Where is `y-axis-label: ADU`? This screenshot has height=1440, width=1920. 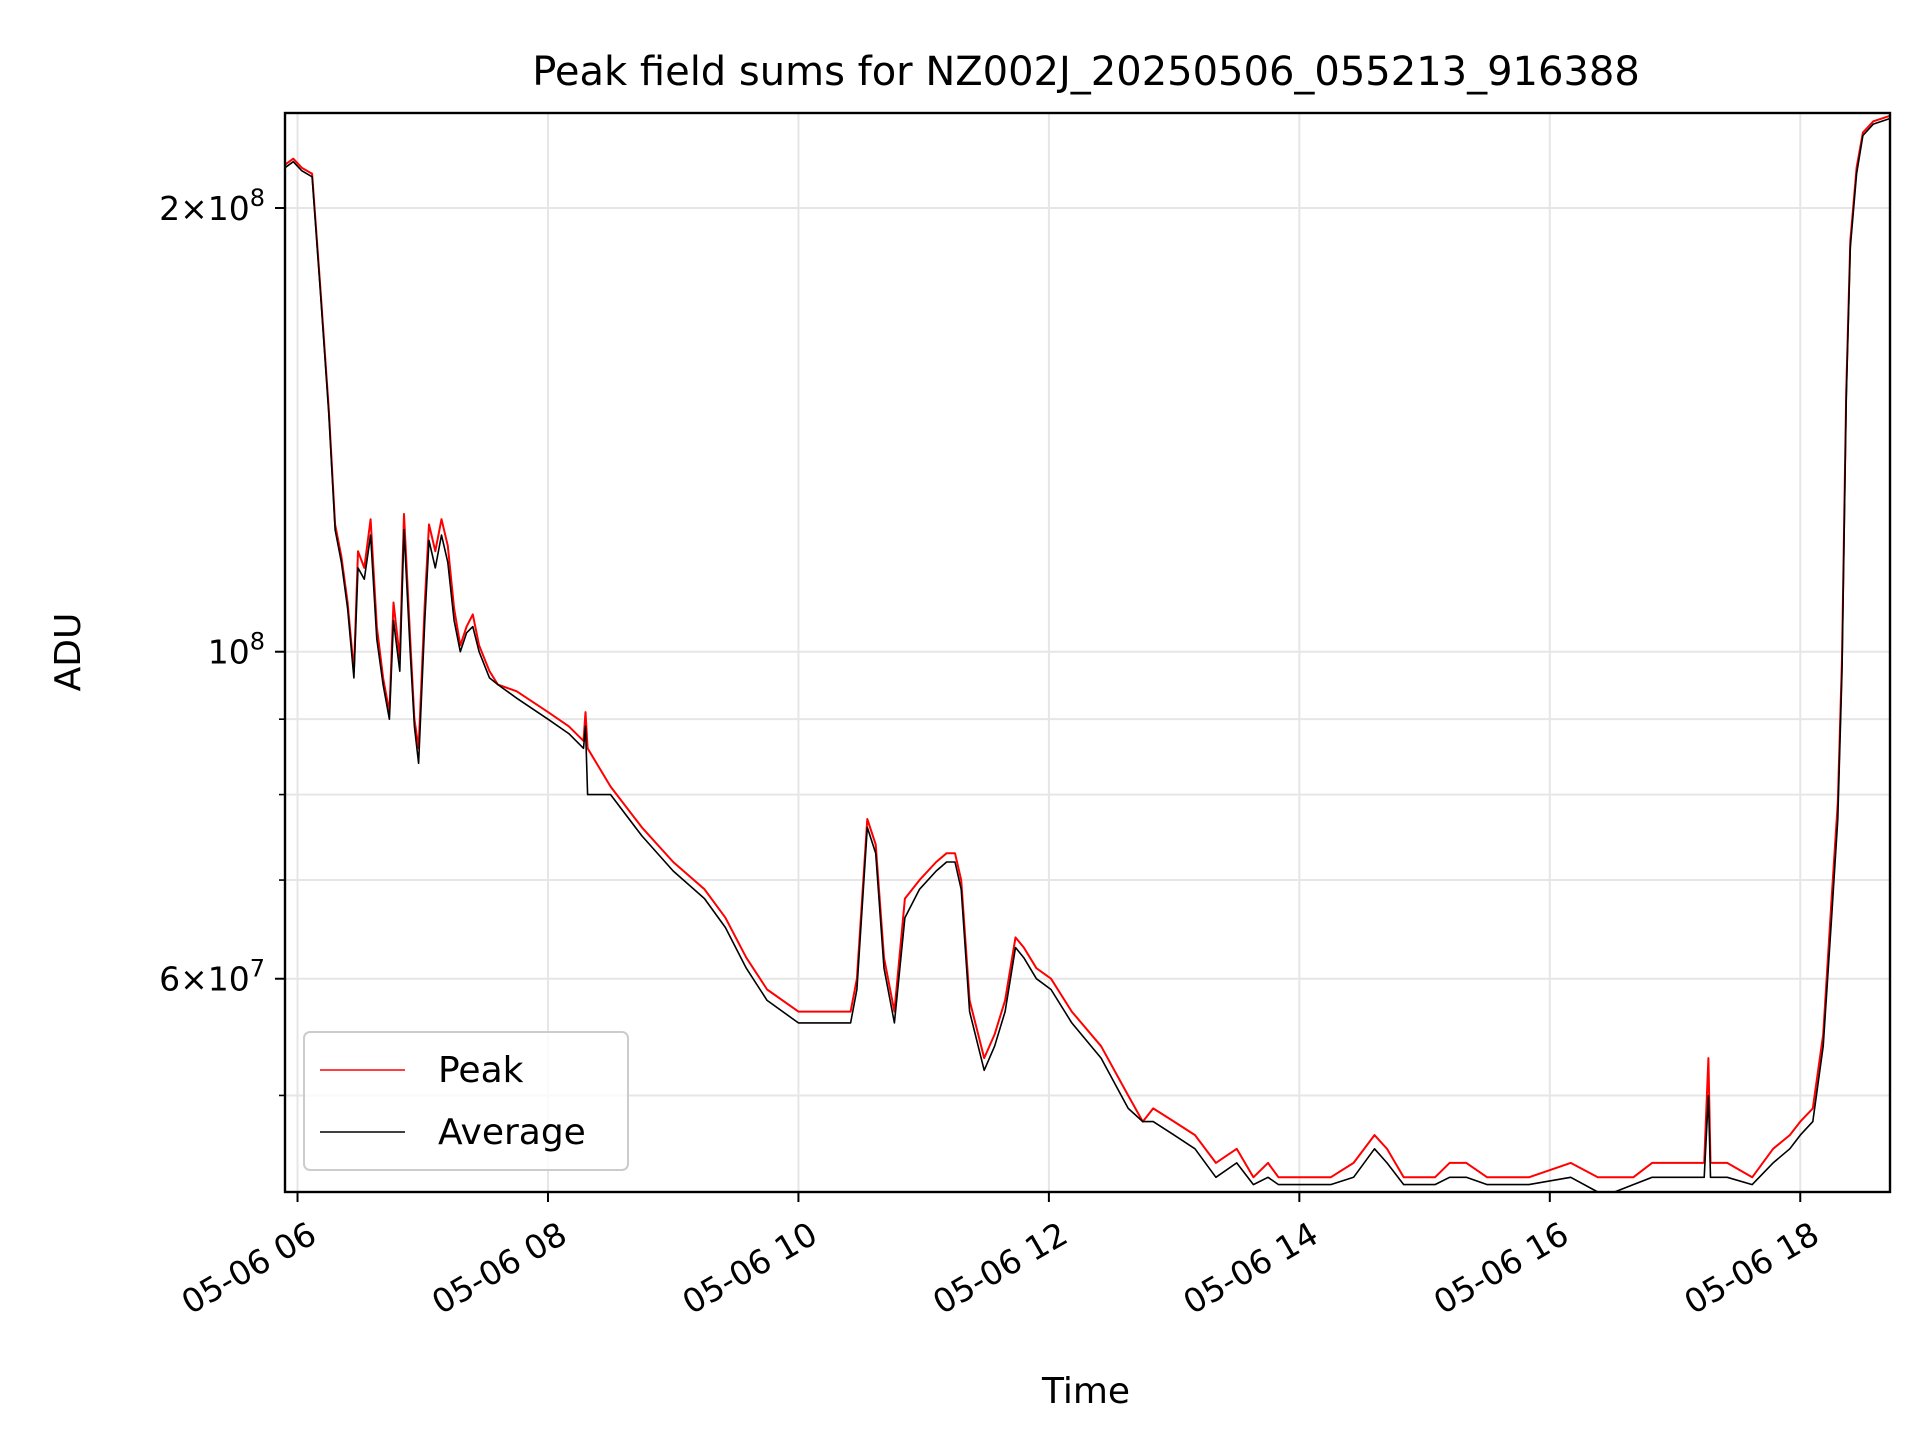
y-axis-label: ADU is located at coordinates (68, 652).